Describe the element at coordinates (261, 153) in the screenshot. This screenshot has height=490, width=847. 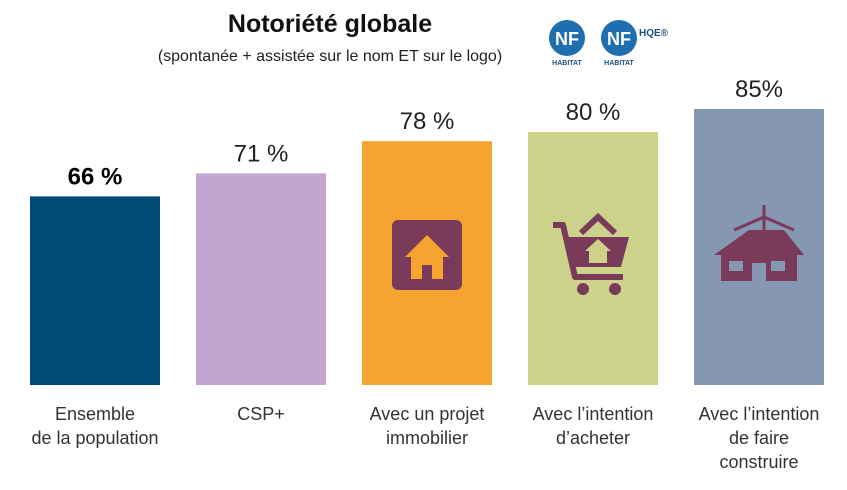
I see `data-label: 71 %` at that location.